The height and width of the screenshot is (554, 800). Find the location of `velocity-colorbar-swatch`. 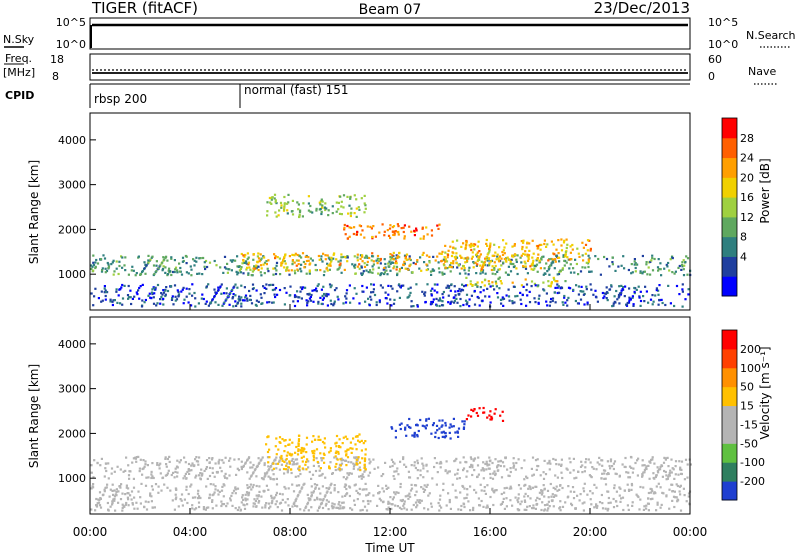

velocity-colorbar-swatch is located at coordinates (729, 472).